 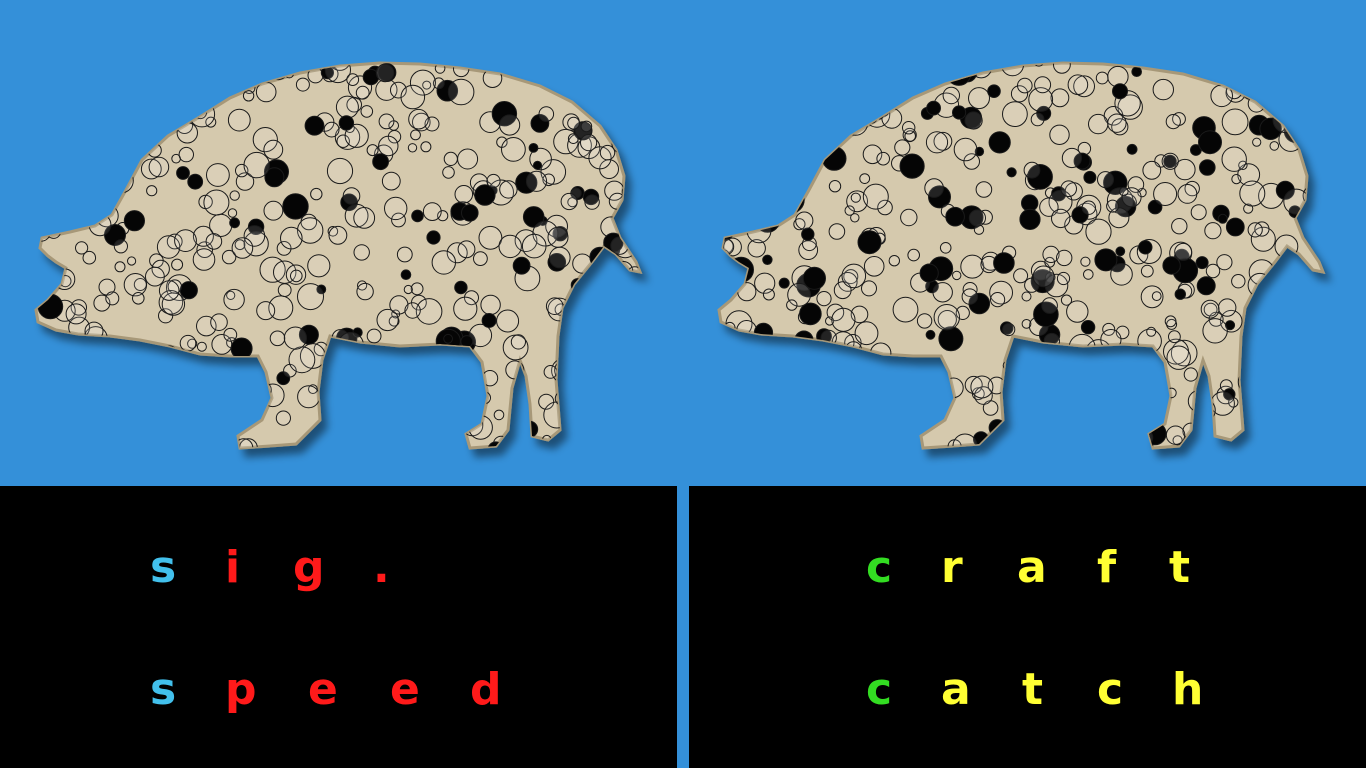 What do you see at coordinates (381, 567) in the screenshot?
I see `letter: .` at bounding box center [381, 567].